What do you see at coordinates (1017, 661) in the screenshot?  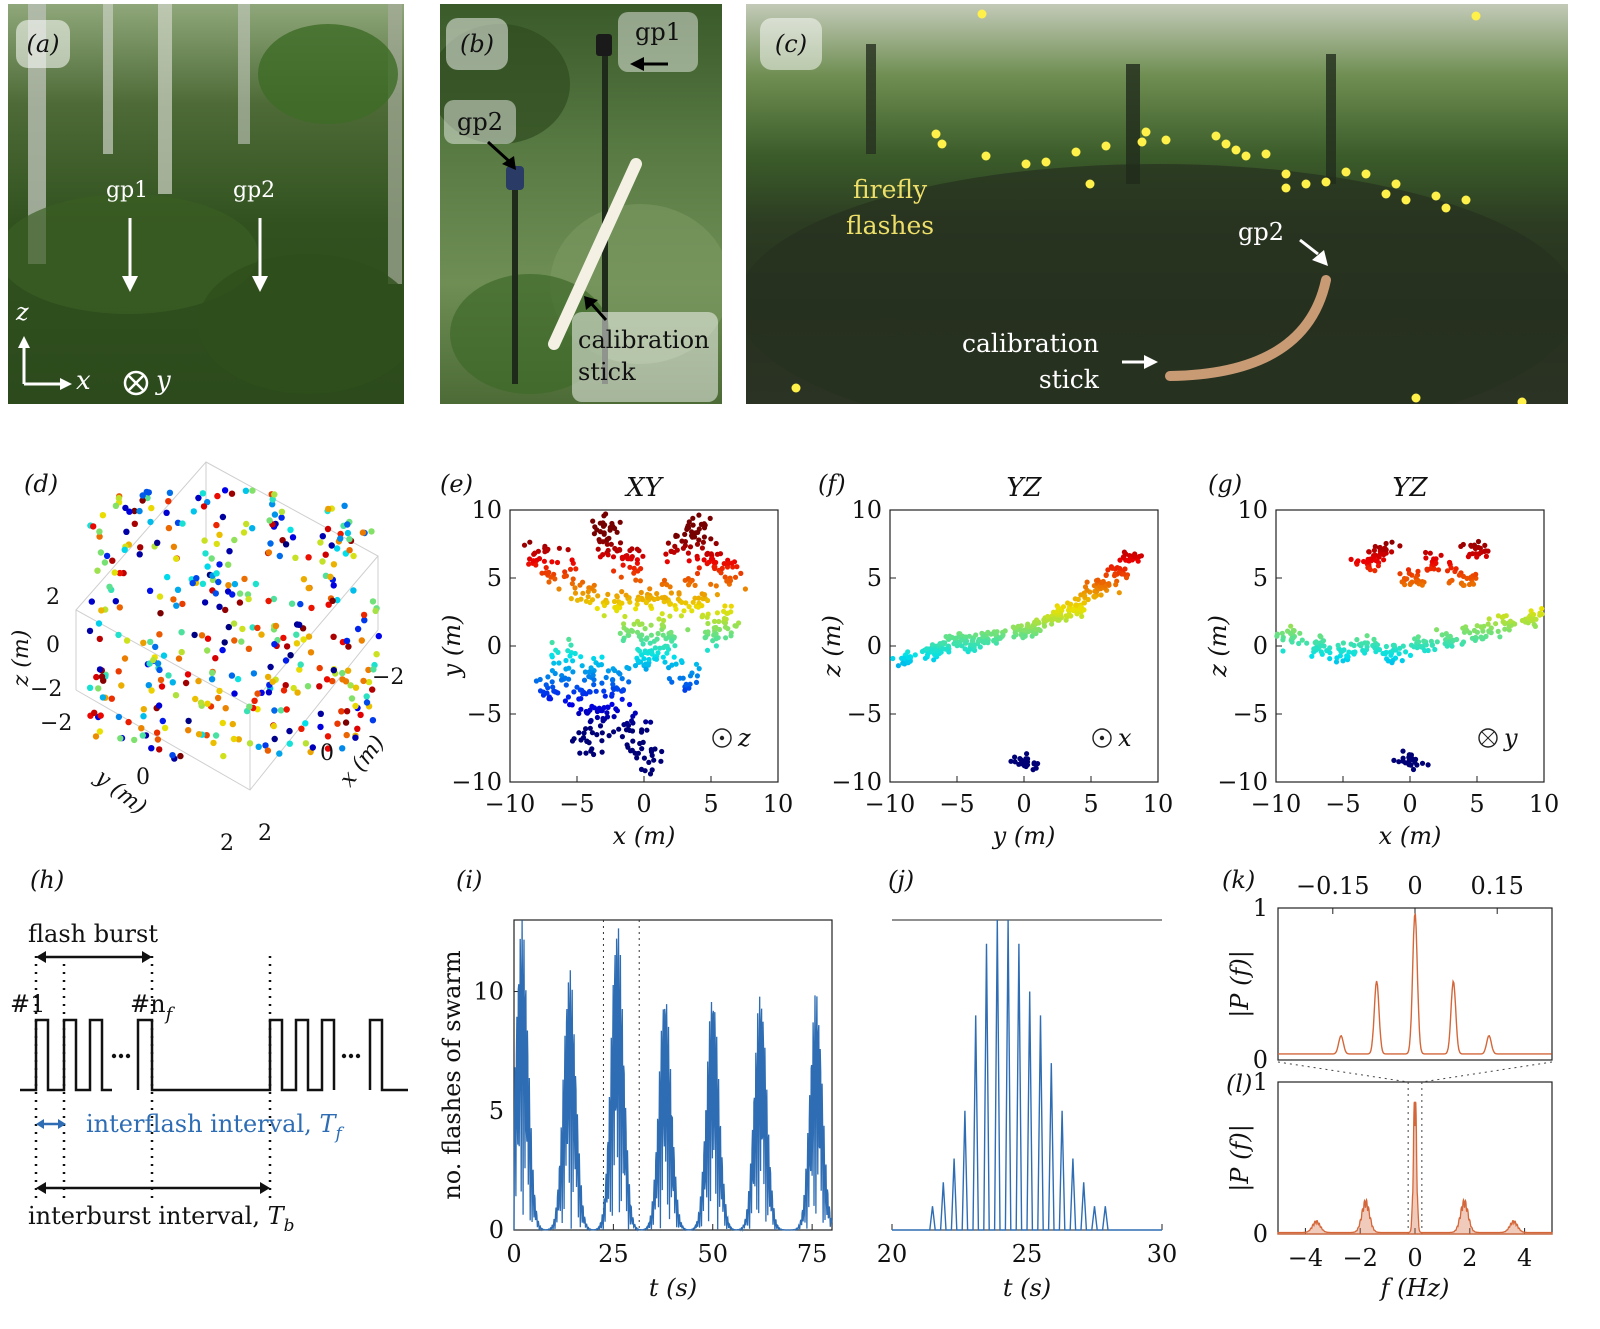 I see `scatter-points` at bounding box center [1017, 661].